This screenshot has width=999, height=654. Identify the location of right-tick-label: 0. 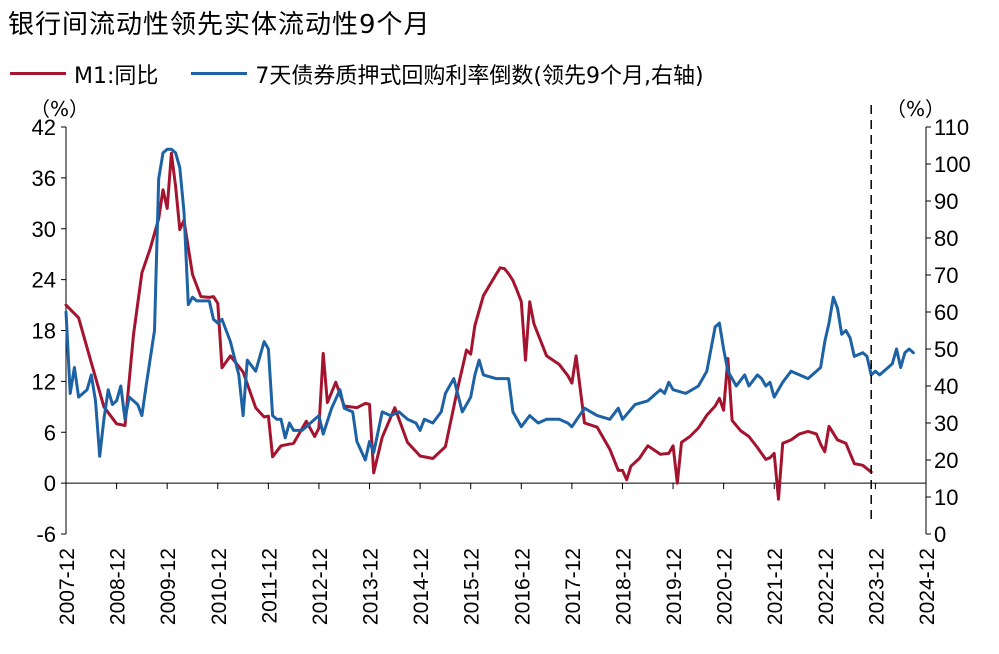
(940, 534).